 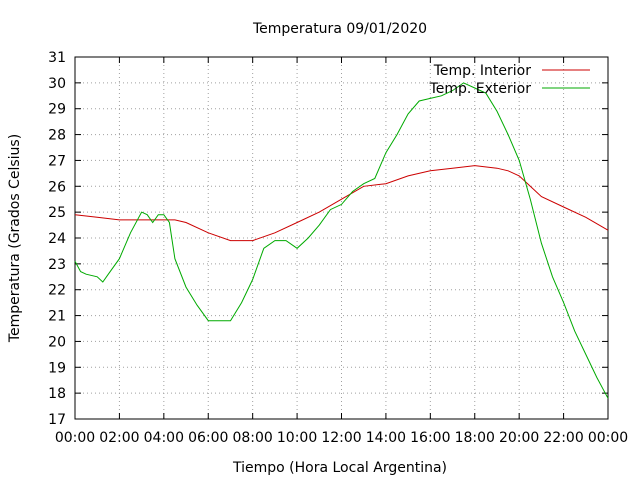 I want to click on x-tick-label: 02:00, so click(x=119, y=438).